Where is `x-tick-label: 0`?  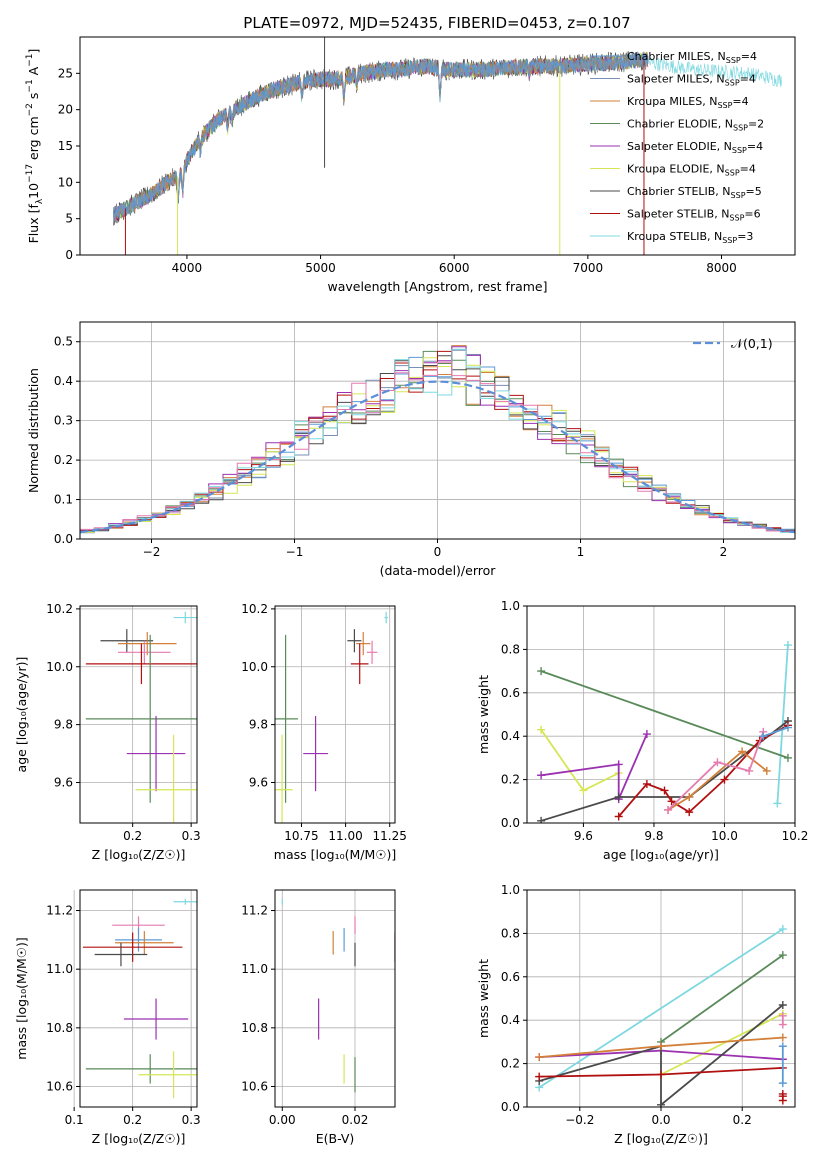
x-tick-label: 0 is located at coordinates (438, 552).